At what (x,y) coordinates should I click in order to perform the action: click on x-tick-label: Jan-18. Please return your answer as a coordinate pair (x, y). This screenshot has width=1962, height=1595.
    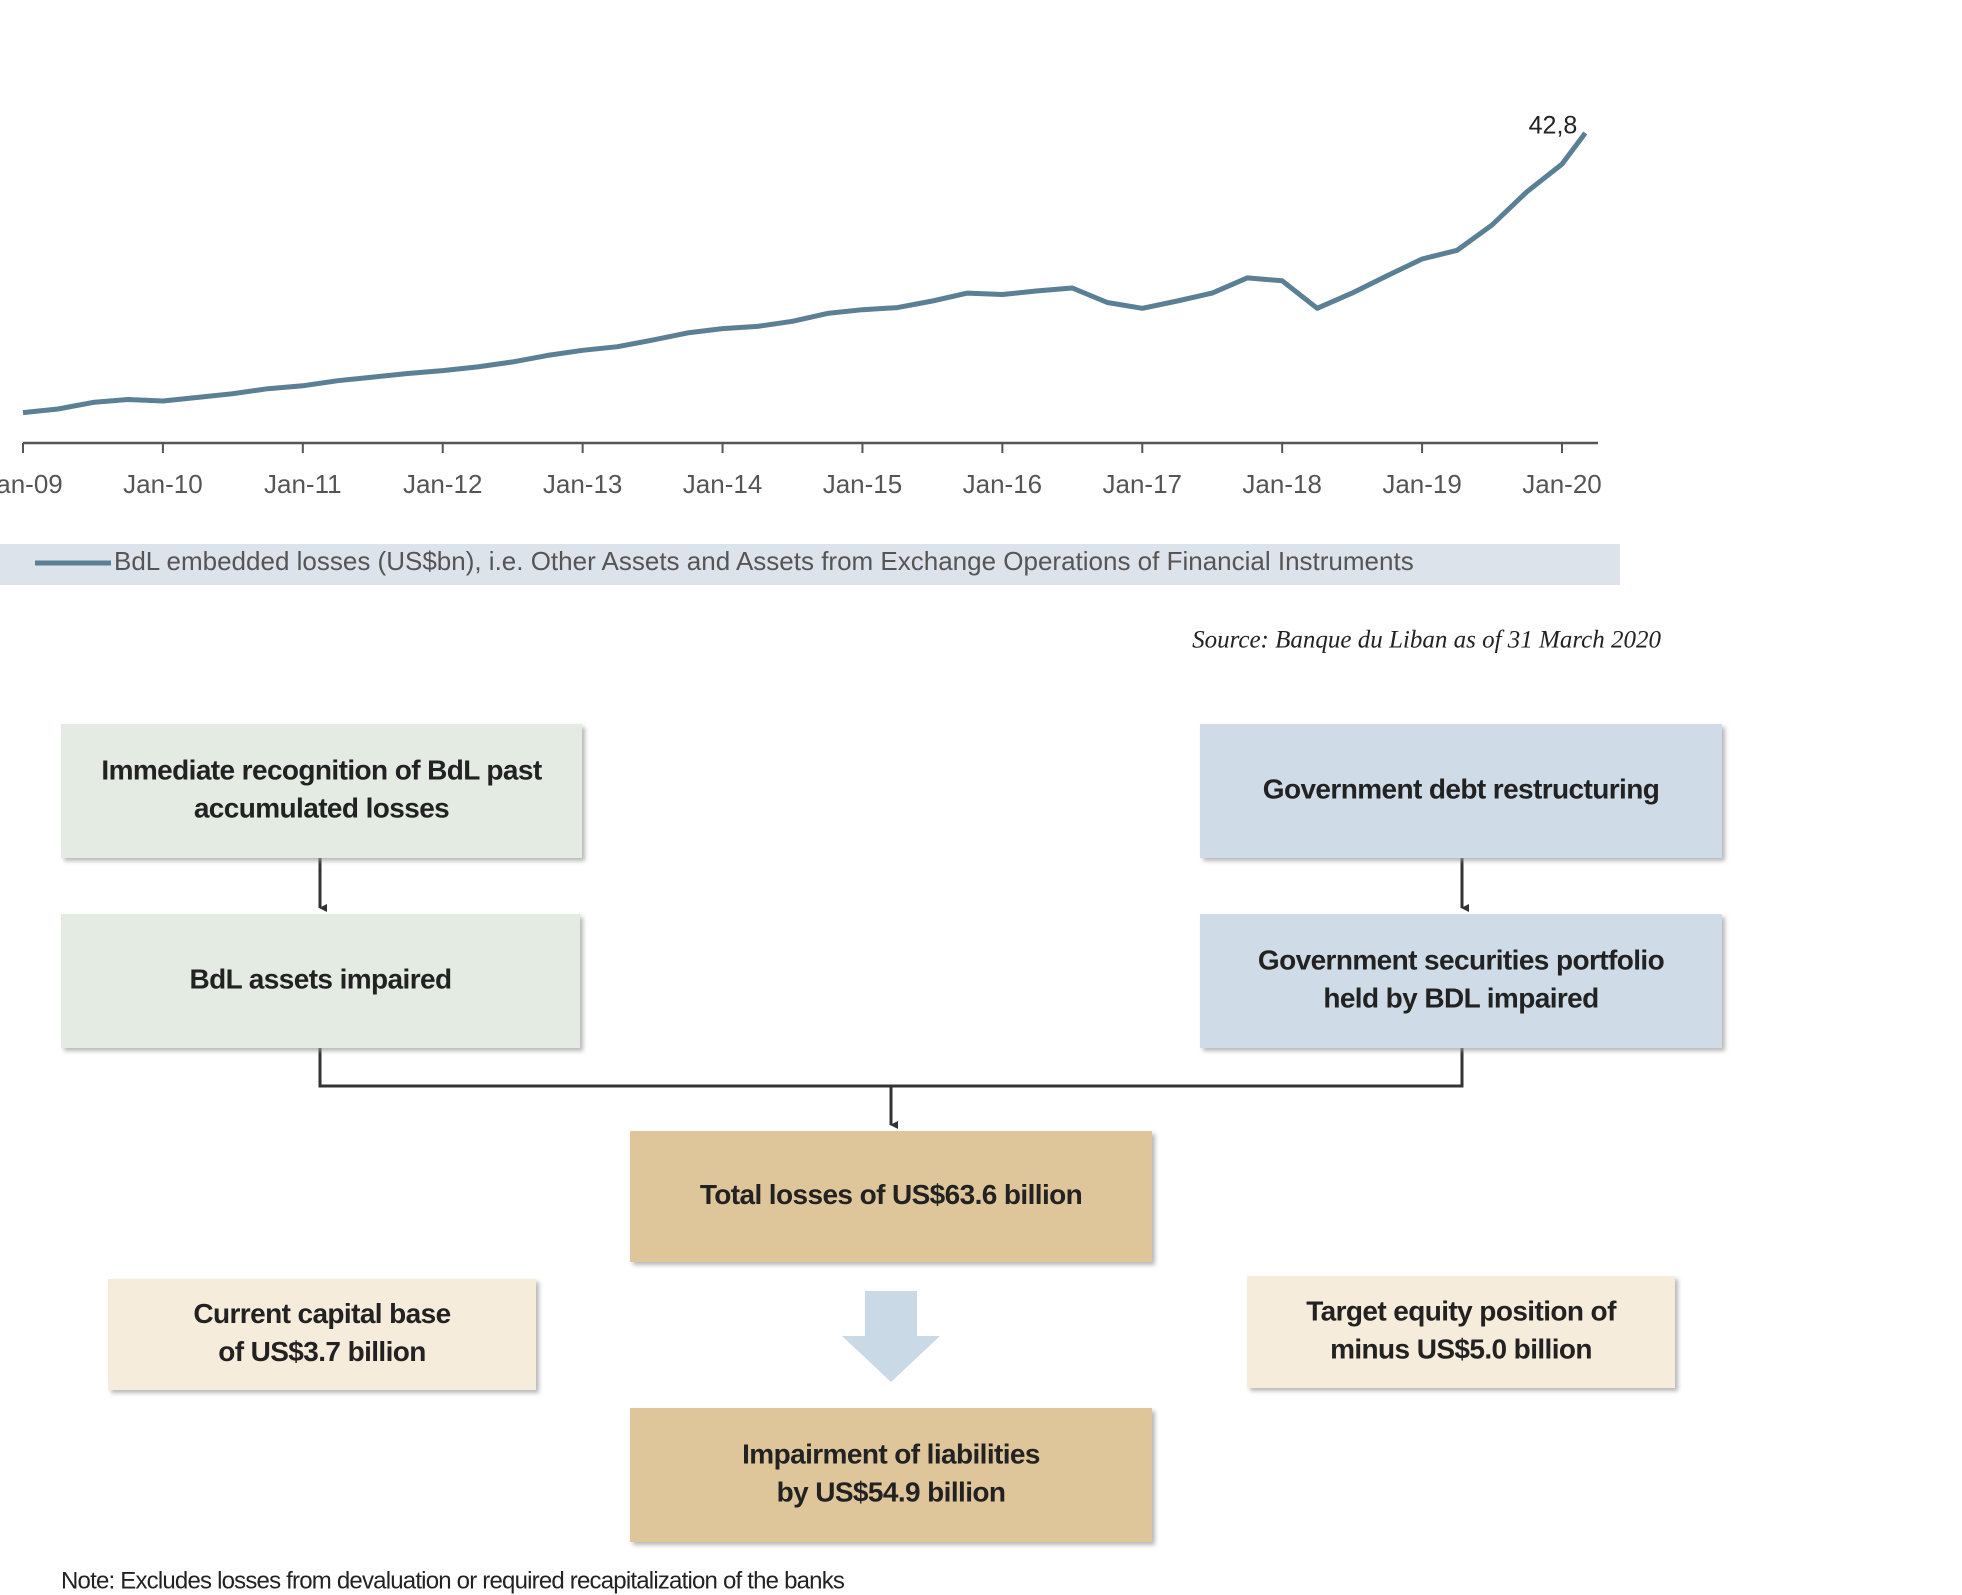
    Looking at the image, I should click on (1282, 484).